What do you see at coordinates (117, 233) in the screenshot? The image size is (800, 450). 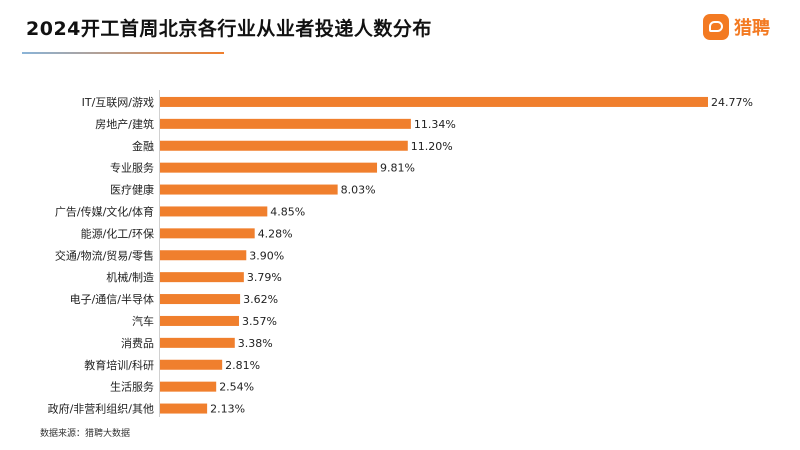 I see `category-label: 能源/化工/环保` at bounding box center [117, 233].